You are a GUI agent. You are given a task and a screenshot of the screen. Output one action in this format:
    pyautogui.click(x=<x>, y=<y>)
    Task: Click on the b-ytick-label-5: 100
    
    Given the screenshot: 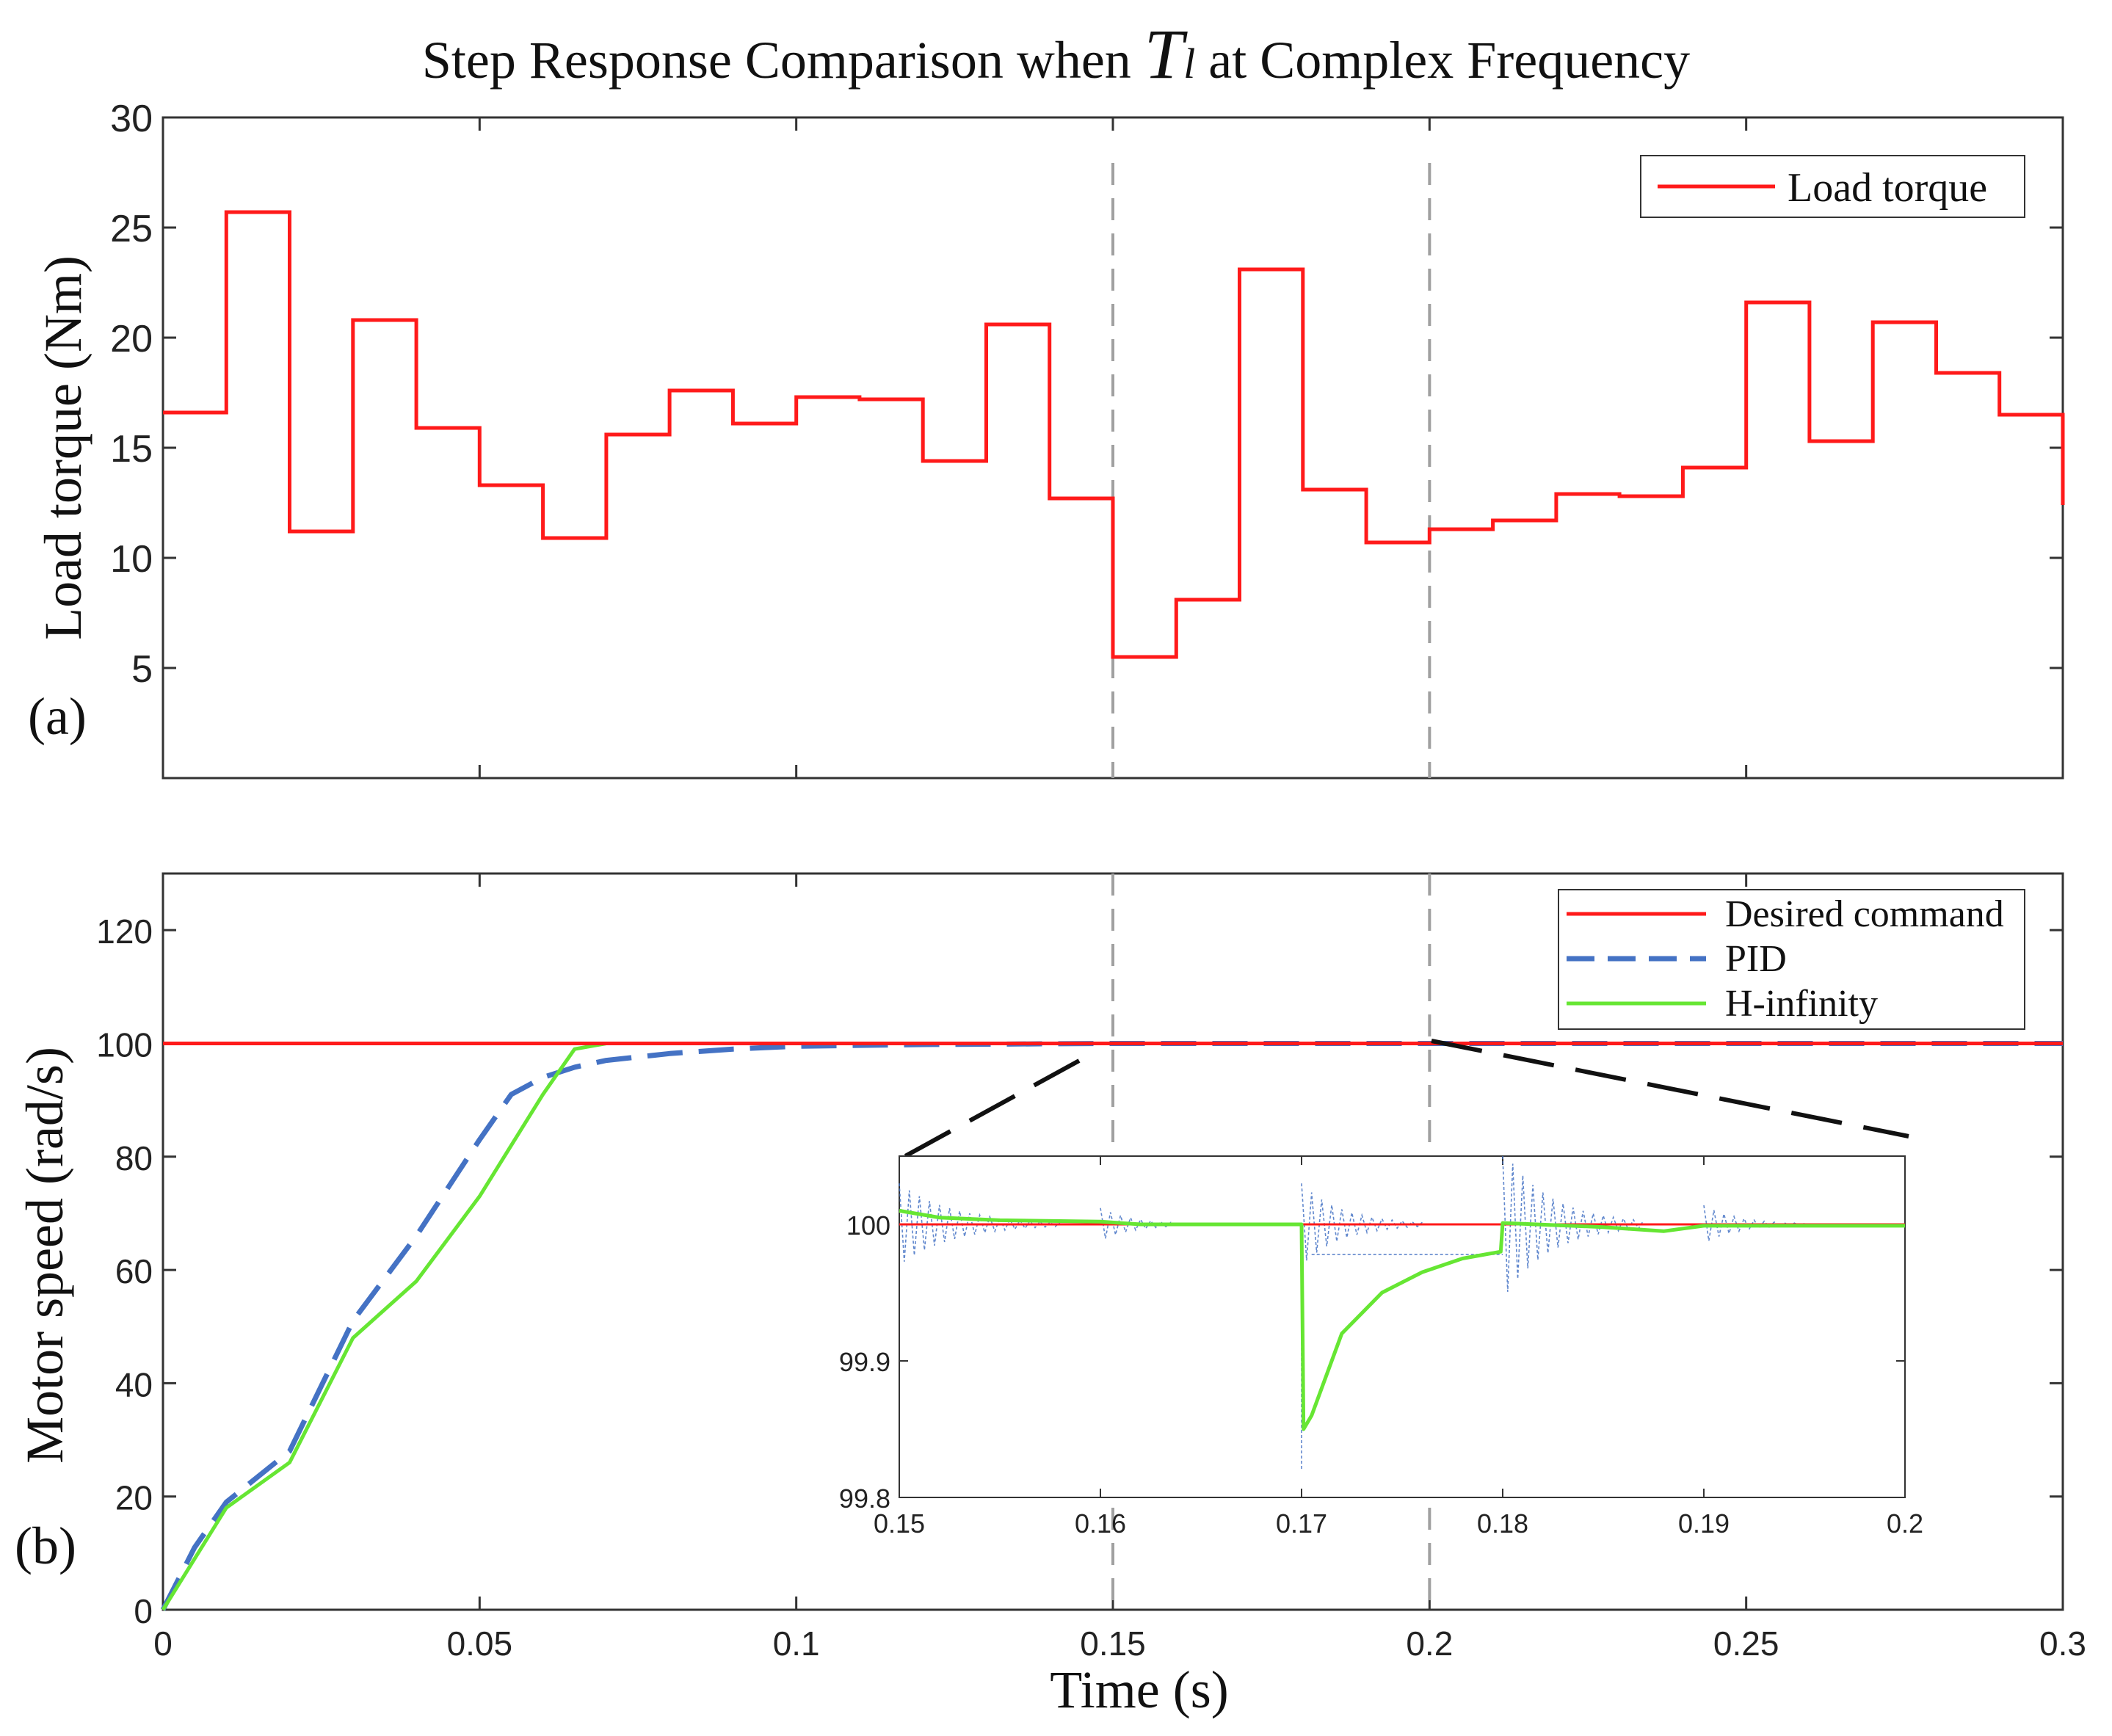 What is the action you would take?
    pyautogui.click(x=124, y=1044)
    